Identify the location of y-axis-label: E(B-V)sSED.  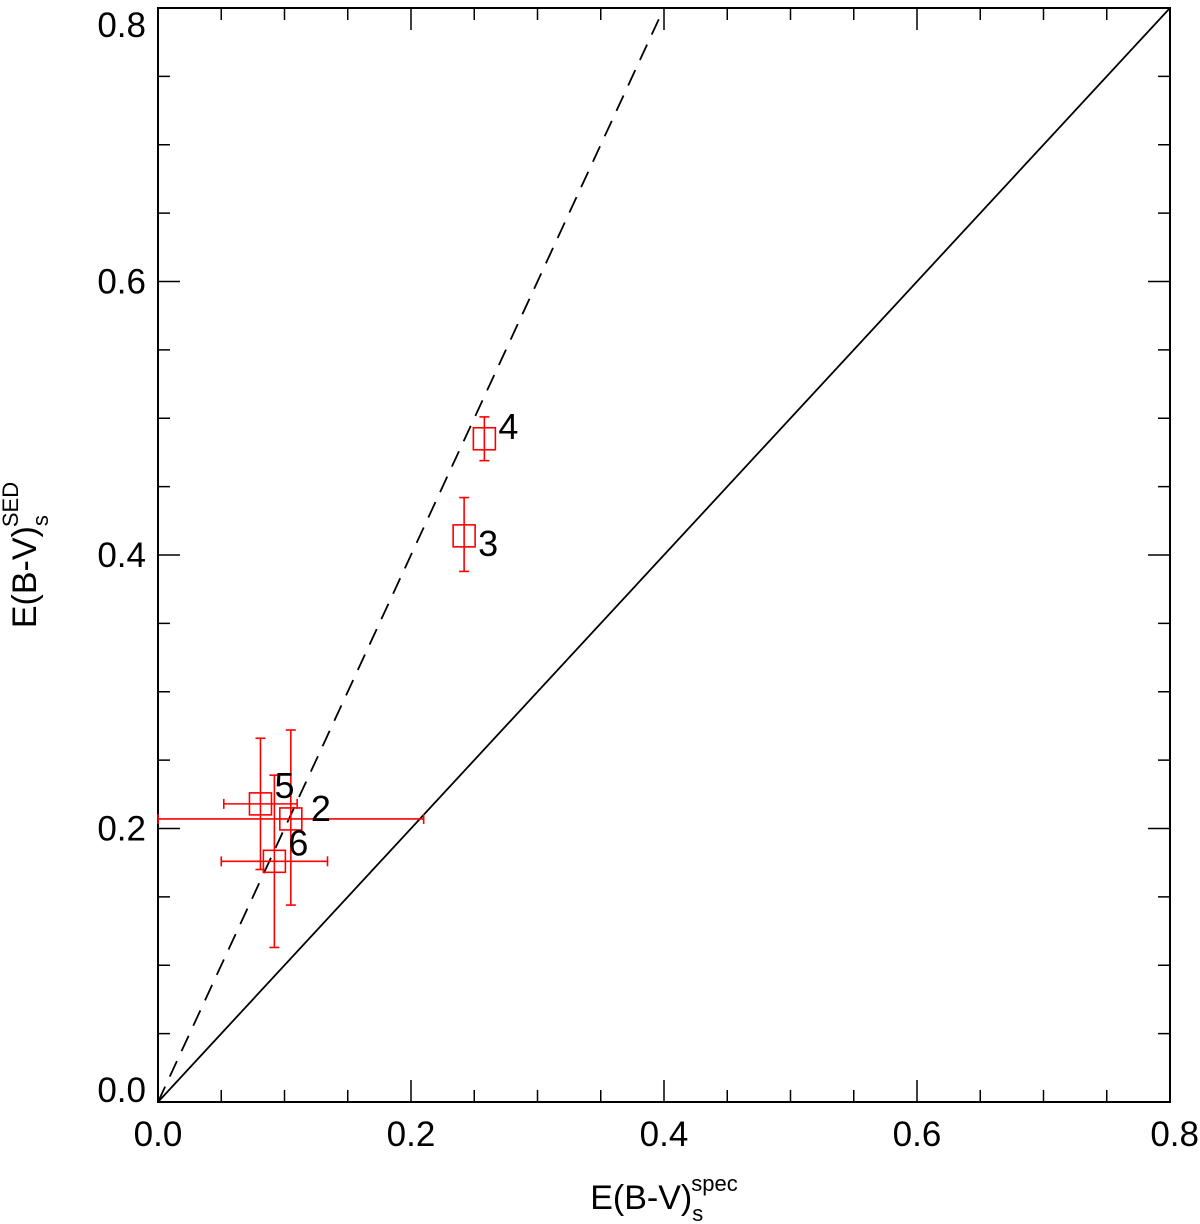
(26, 555).